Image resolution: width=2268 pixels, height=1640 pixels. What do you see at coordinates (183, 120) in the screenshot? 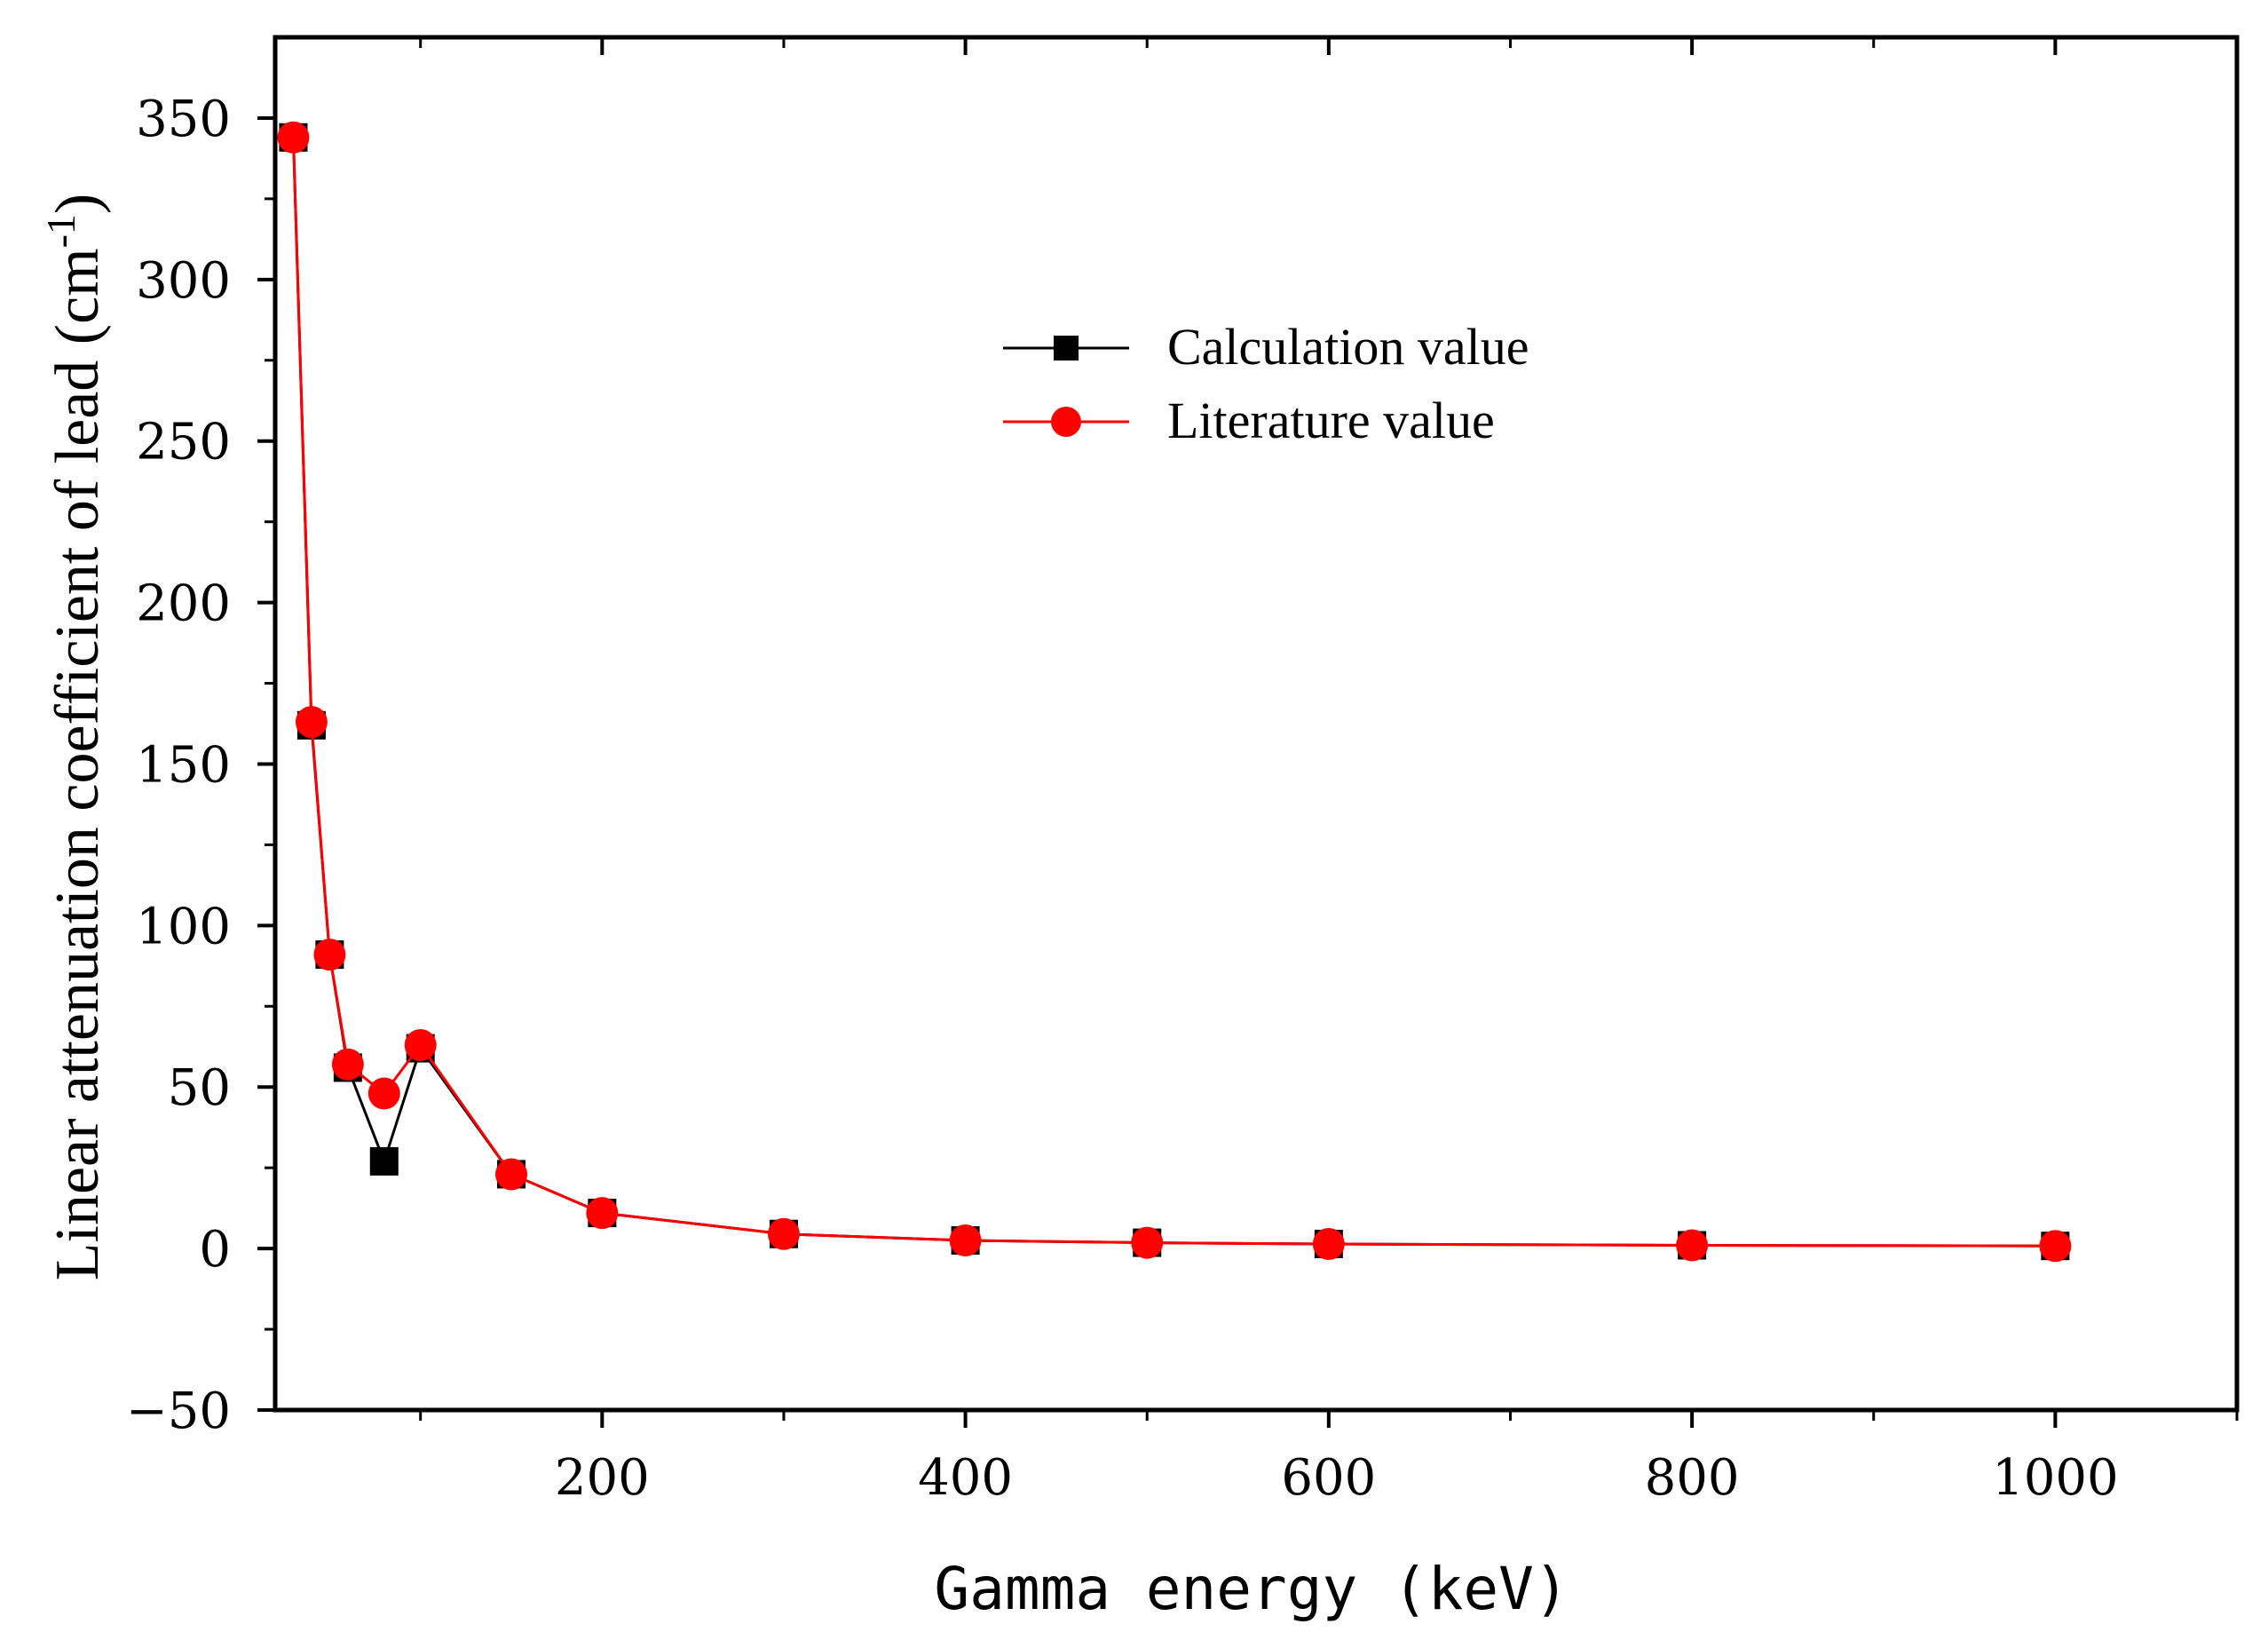
I see `y-tick-label: 350` at bounding box center [183, 120].